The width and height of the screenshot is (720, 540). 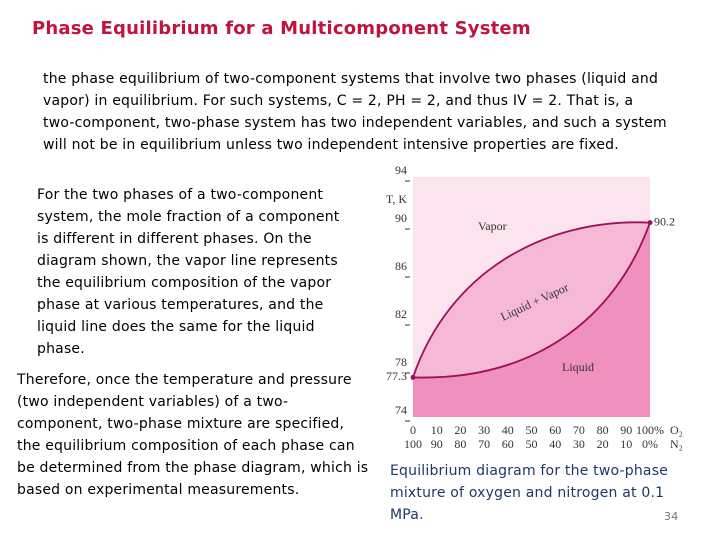 What do you see at coordinates (401, 314) in the screenshot?
I see `y-tick-label: 82` at bounding box center [401, 314].